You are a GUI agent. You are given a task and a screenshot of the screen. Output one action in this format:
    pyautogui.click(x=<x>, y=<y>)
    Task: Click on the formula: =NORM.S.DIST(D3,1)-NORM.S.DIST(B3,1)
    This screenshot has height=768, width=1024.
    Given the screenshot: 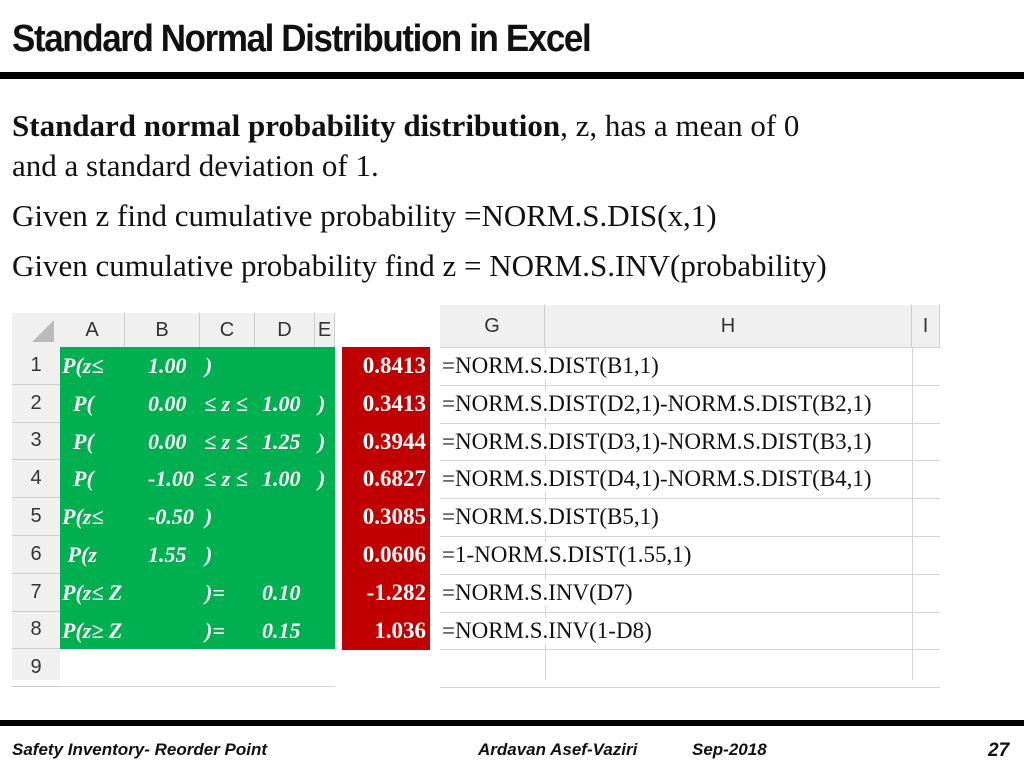 What is the action you would take?
    pyautogui.click(x=657, y=441)
    